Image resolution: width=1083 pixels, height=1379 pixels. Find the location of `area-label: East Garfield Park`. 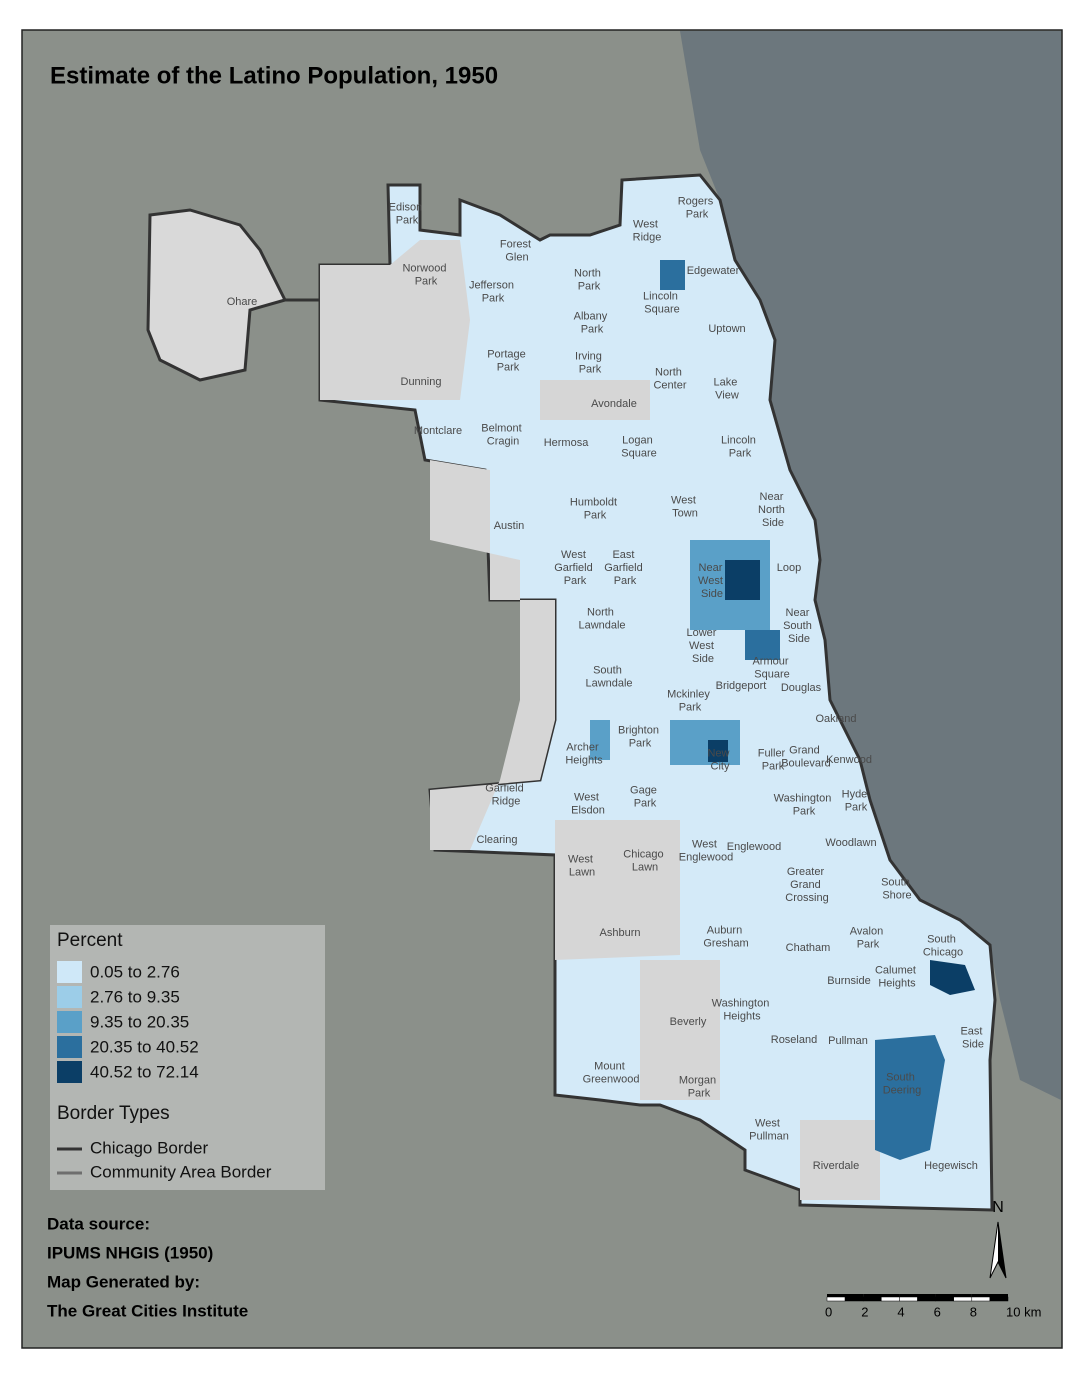

area-label: East Garfield Park is located at coordinates (625, 568).